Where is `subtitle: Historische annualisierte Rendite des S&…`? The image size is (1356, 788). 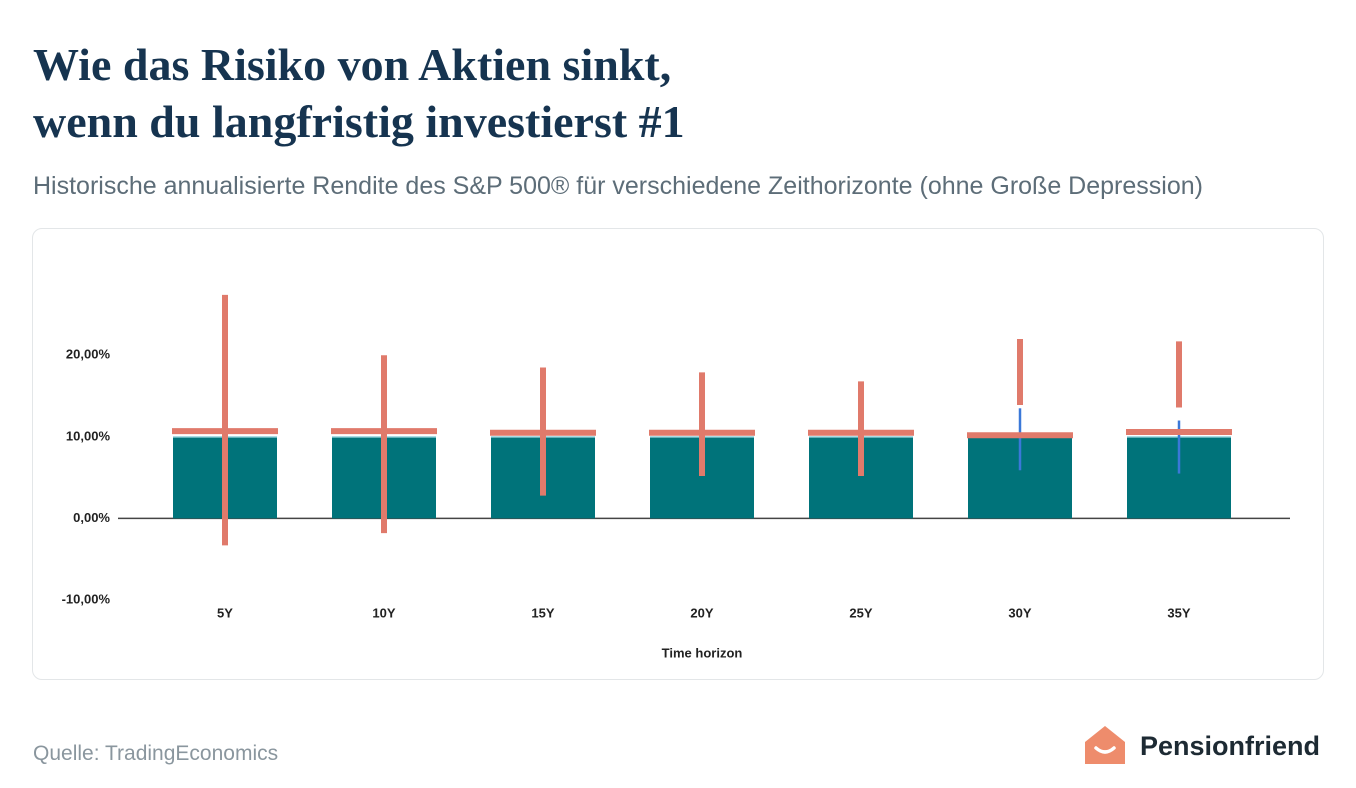 subtitle: Historische annualisierte Rendite des S&… is located at coordinates (618, 186).